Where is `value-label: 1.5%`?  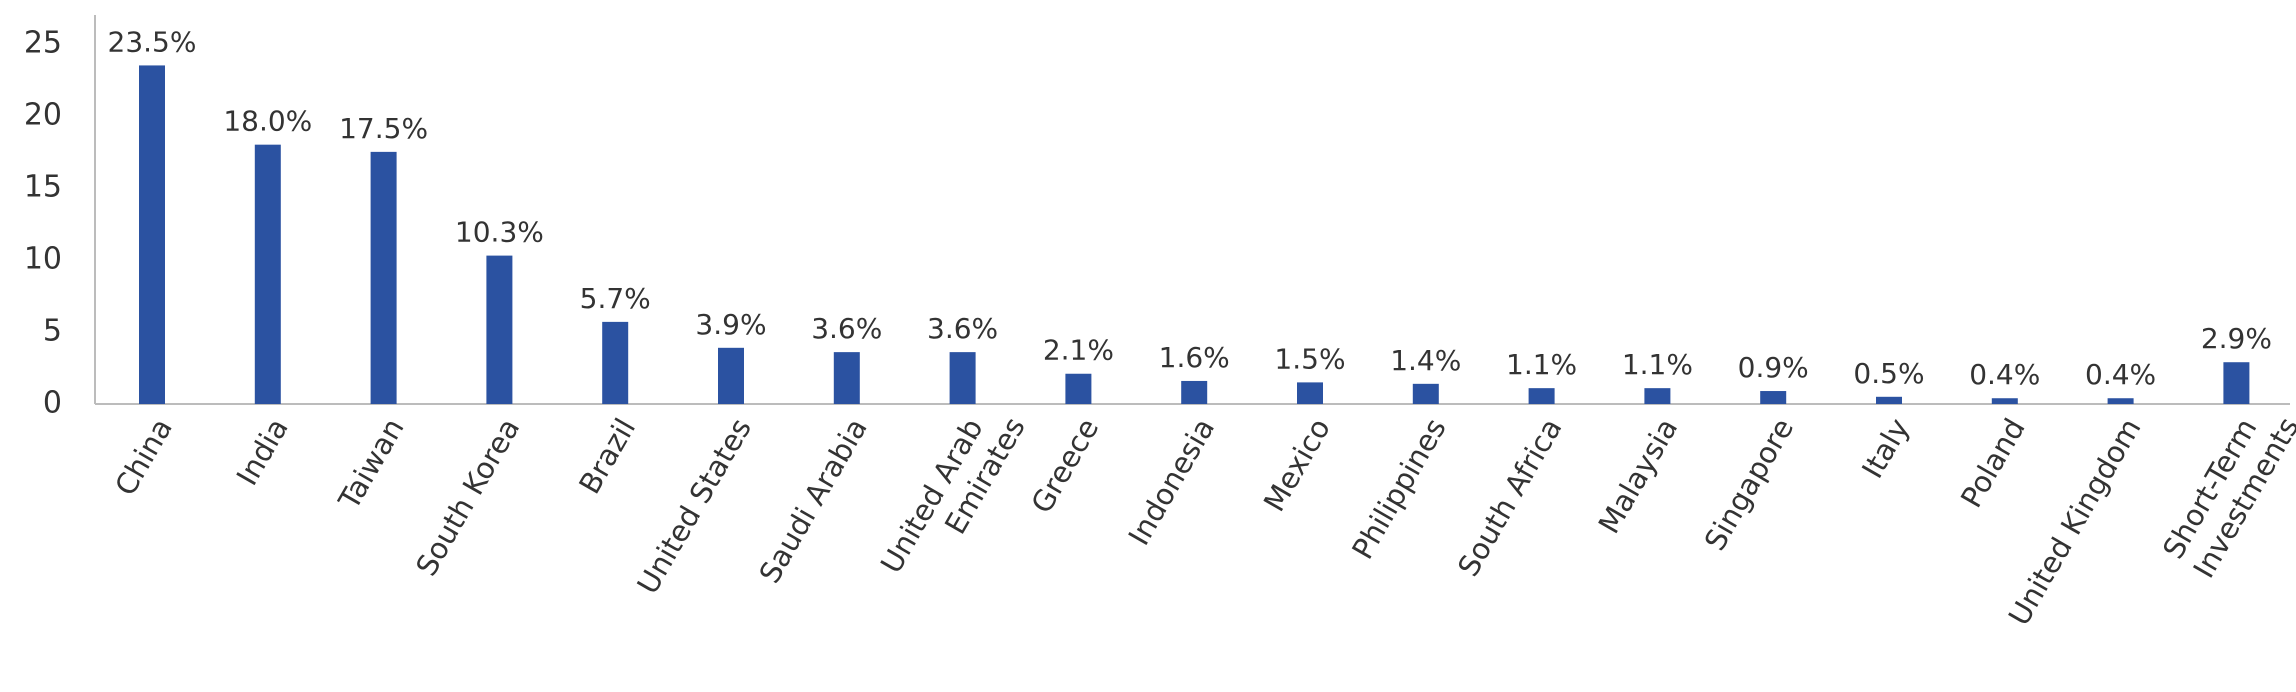 value-label: 1.5% is located at coordinates (1309, 358).